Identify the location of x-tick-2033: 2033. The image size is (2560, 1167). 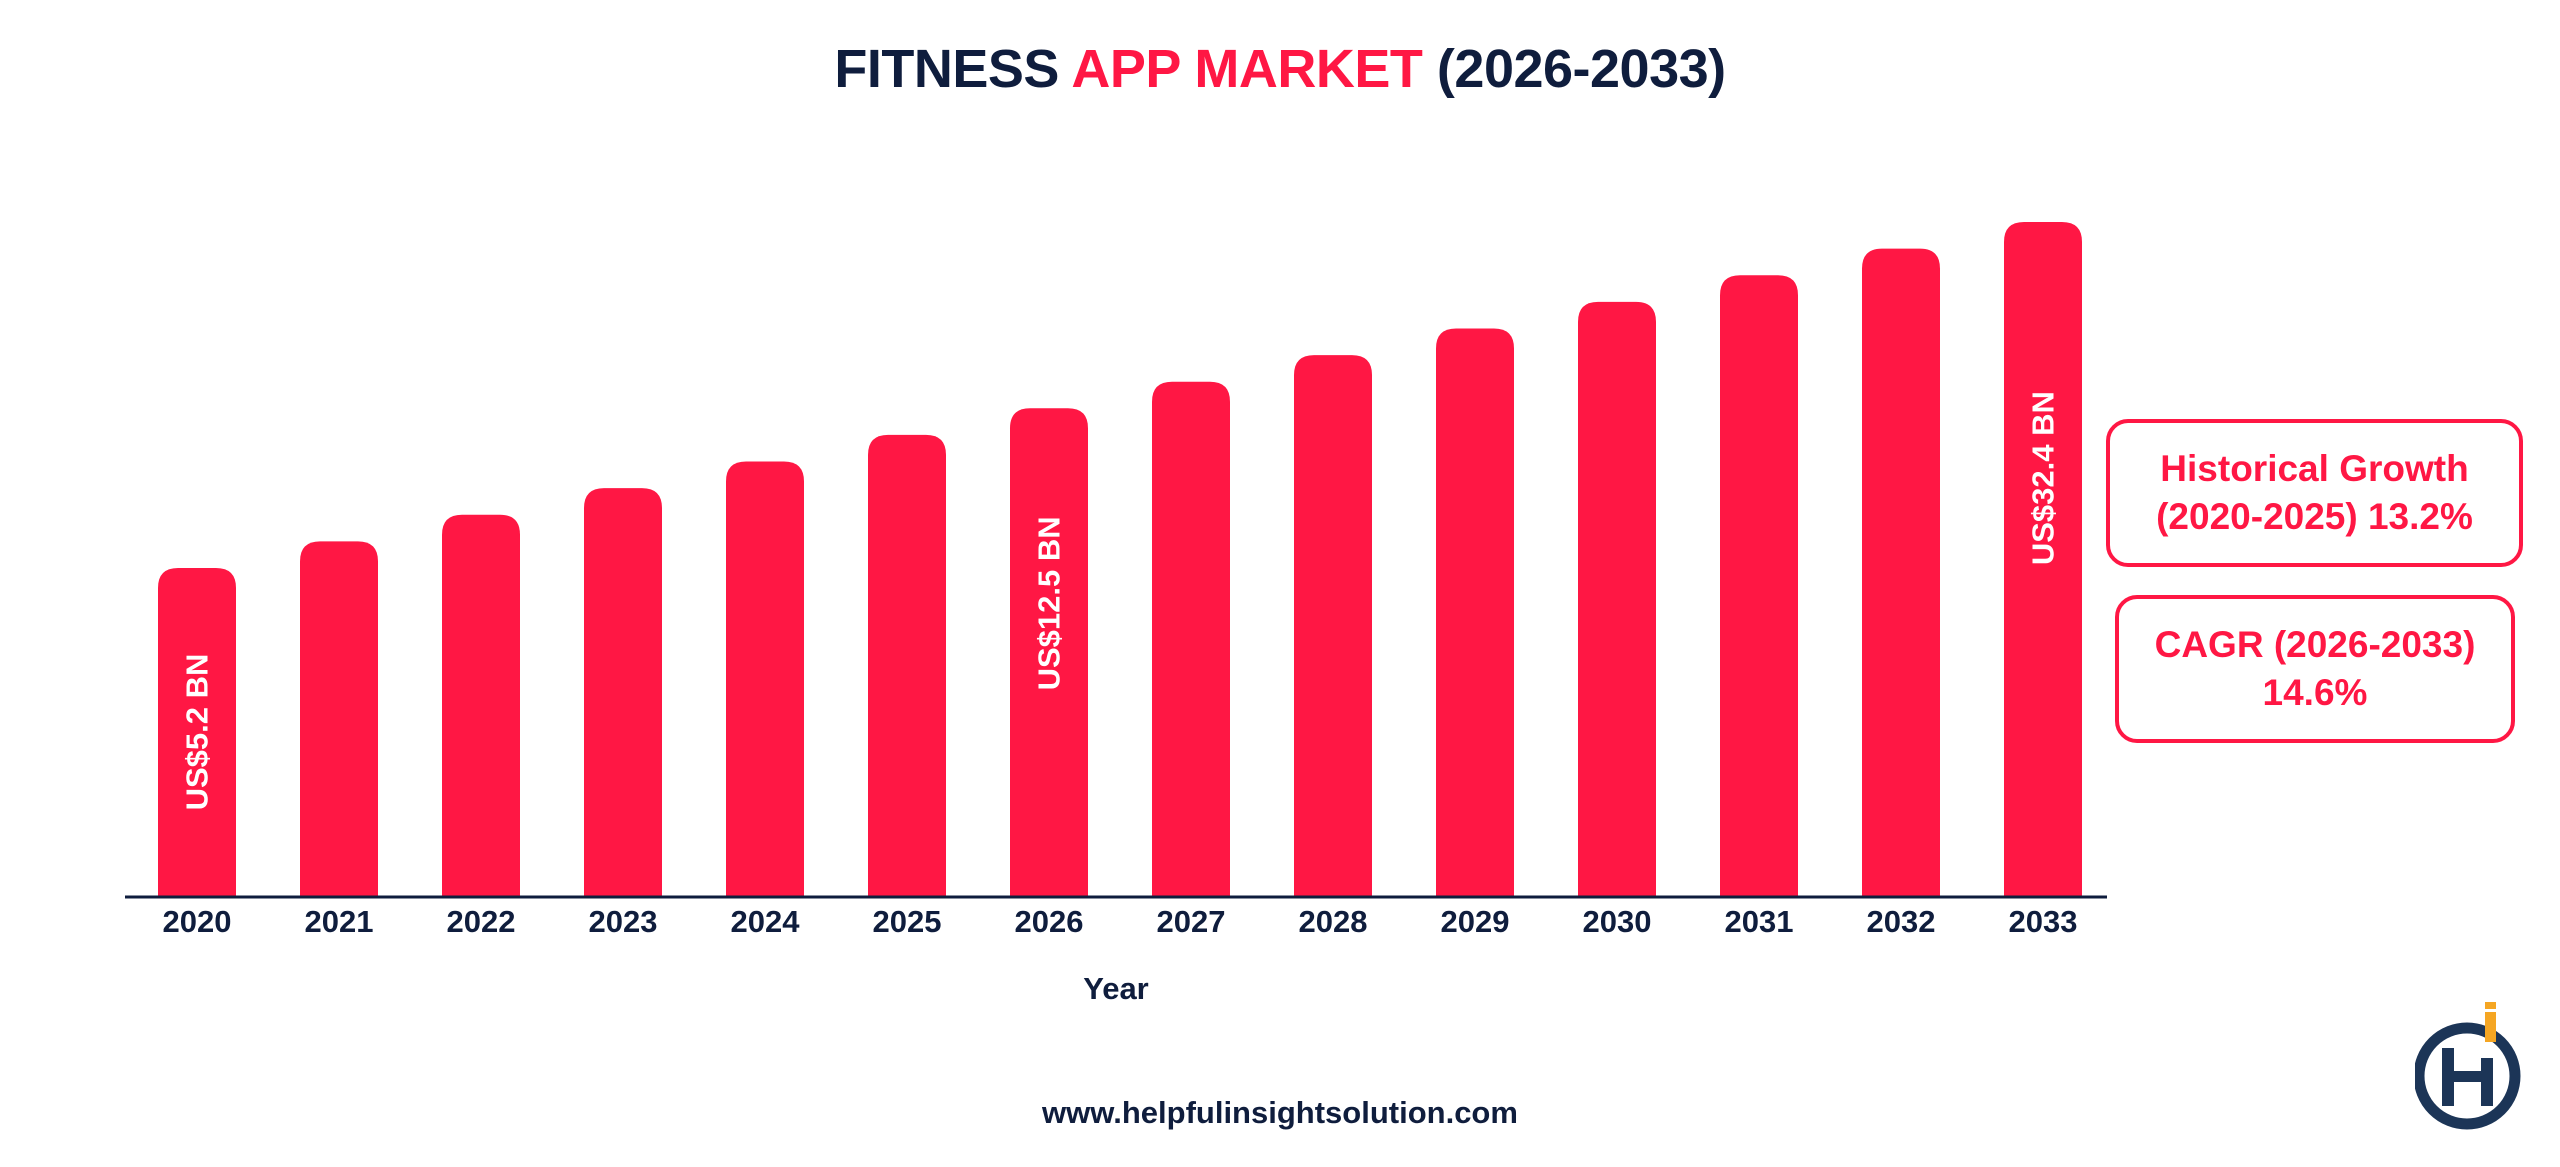
(2043, 921).